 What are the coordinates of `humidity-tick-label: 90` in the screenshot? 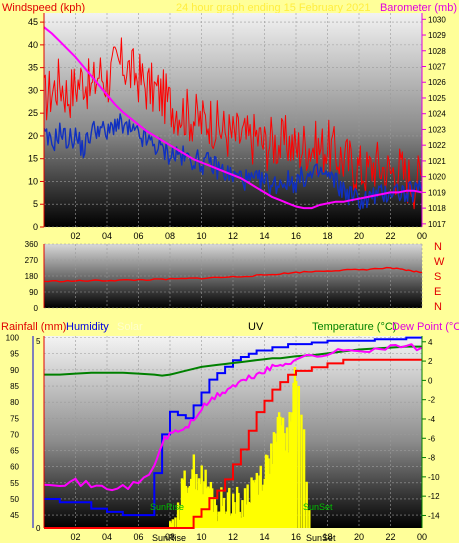 It's located at (14, 370).